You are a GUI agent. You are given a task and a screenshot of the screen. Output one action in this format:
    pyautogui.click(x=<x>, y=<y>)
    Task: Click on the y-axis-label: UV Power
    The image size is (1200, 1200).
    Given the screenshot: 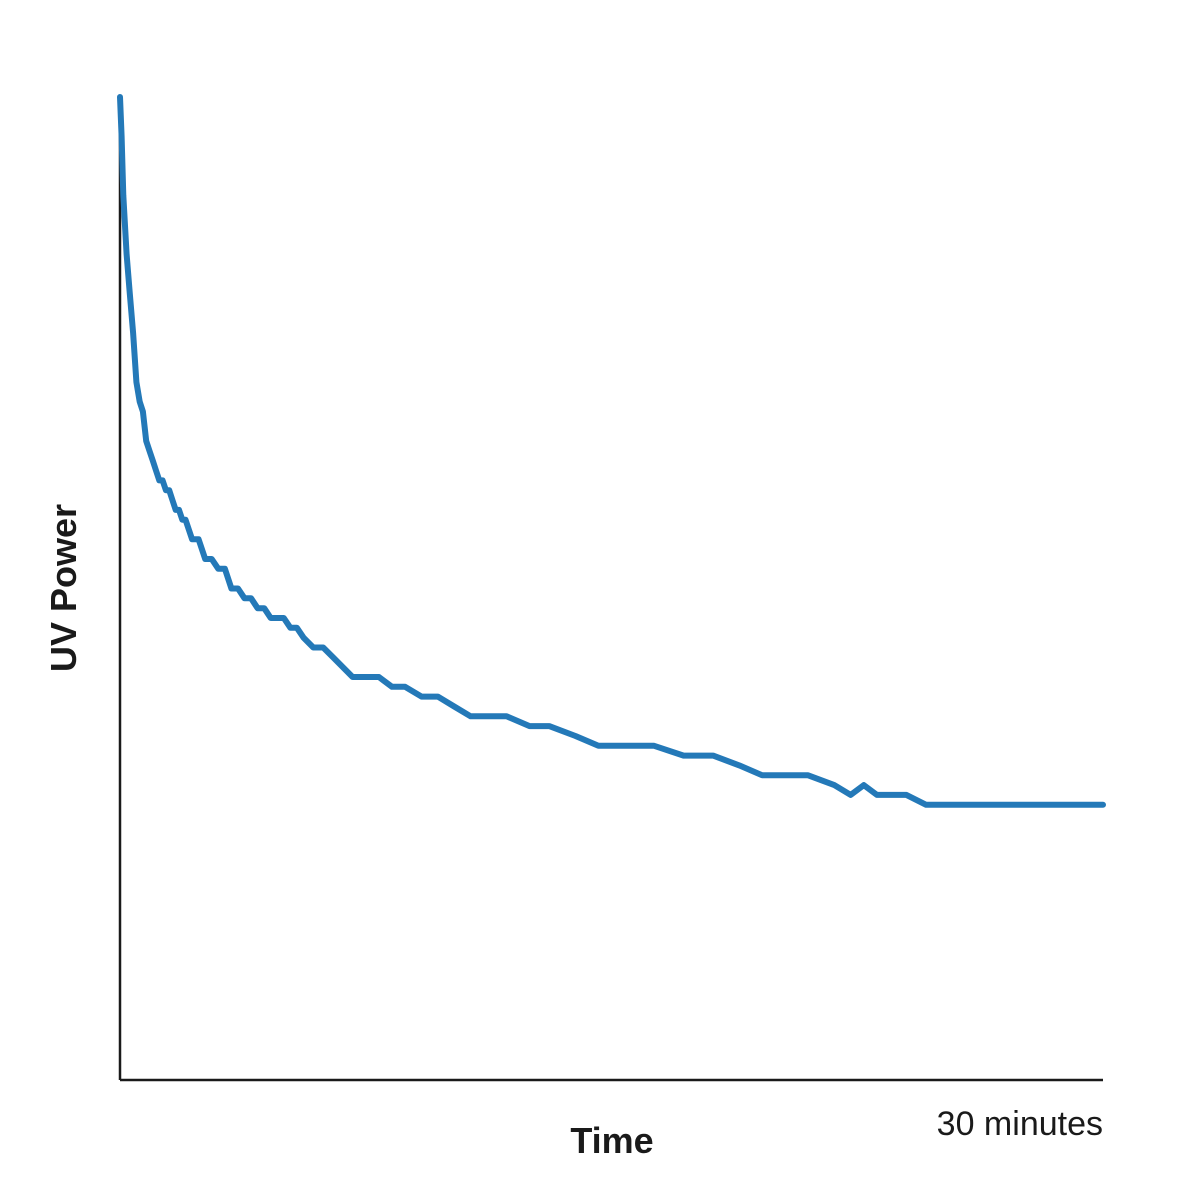 What is the action you would take?
    pyautogui.click(x=63, y=588)
    